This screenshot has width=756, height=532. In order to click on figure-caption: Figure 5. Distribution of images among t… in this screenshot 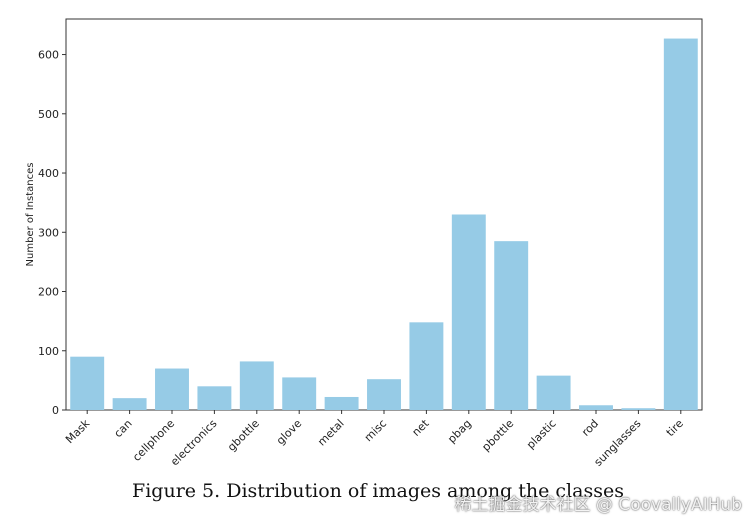, I will do `click(378, 491)`.